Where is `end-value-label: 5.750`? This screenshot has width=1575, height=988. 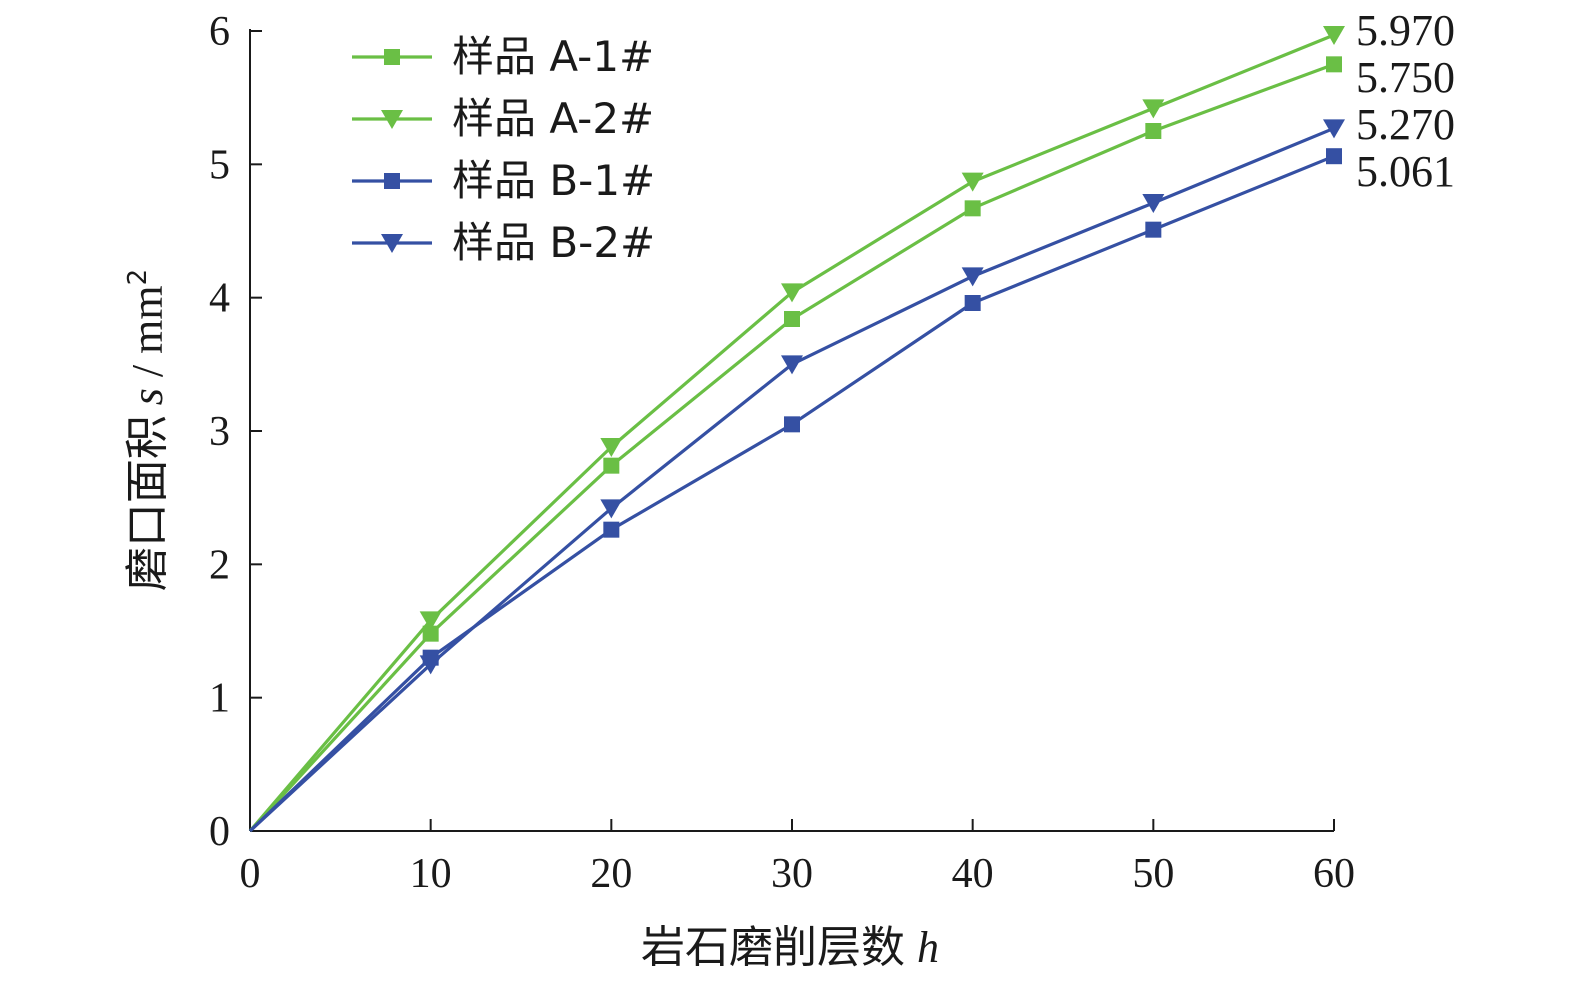 end-value-label: 5.750 is located at coordinates (1405, 77).